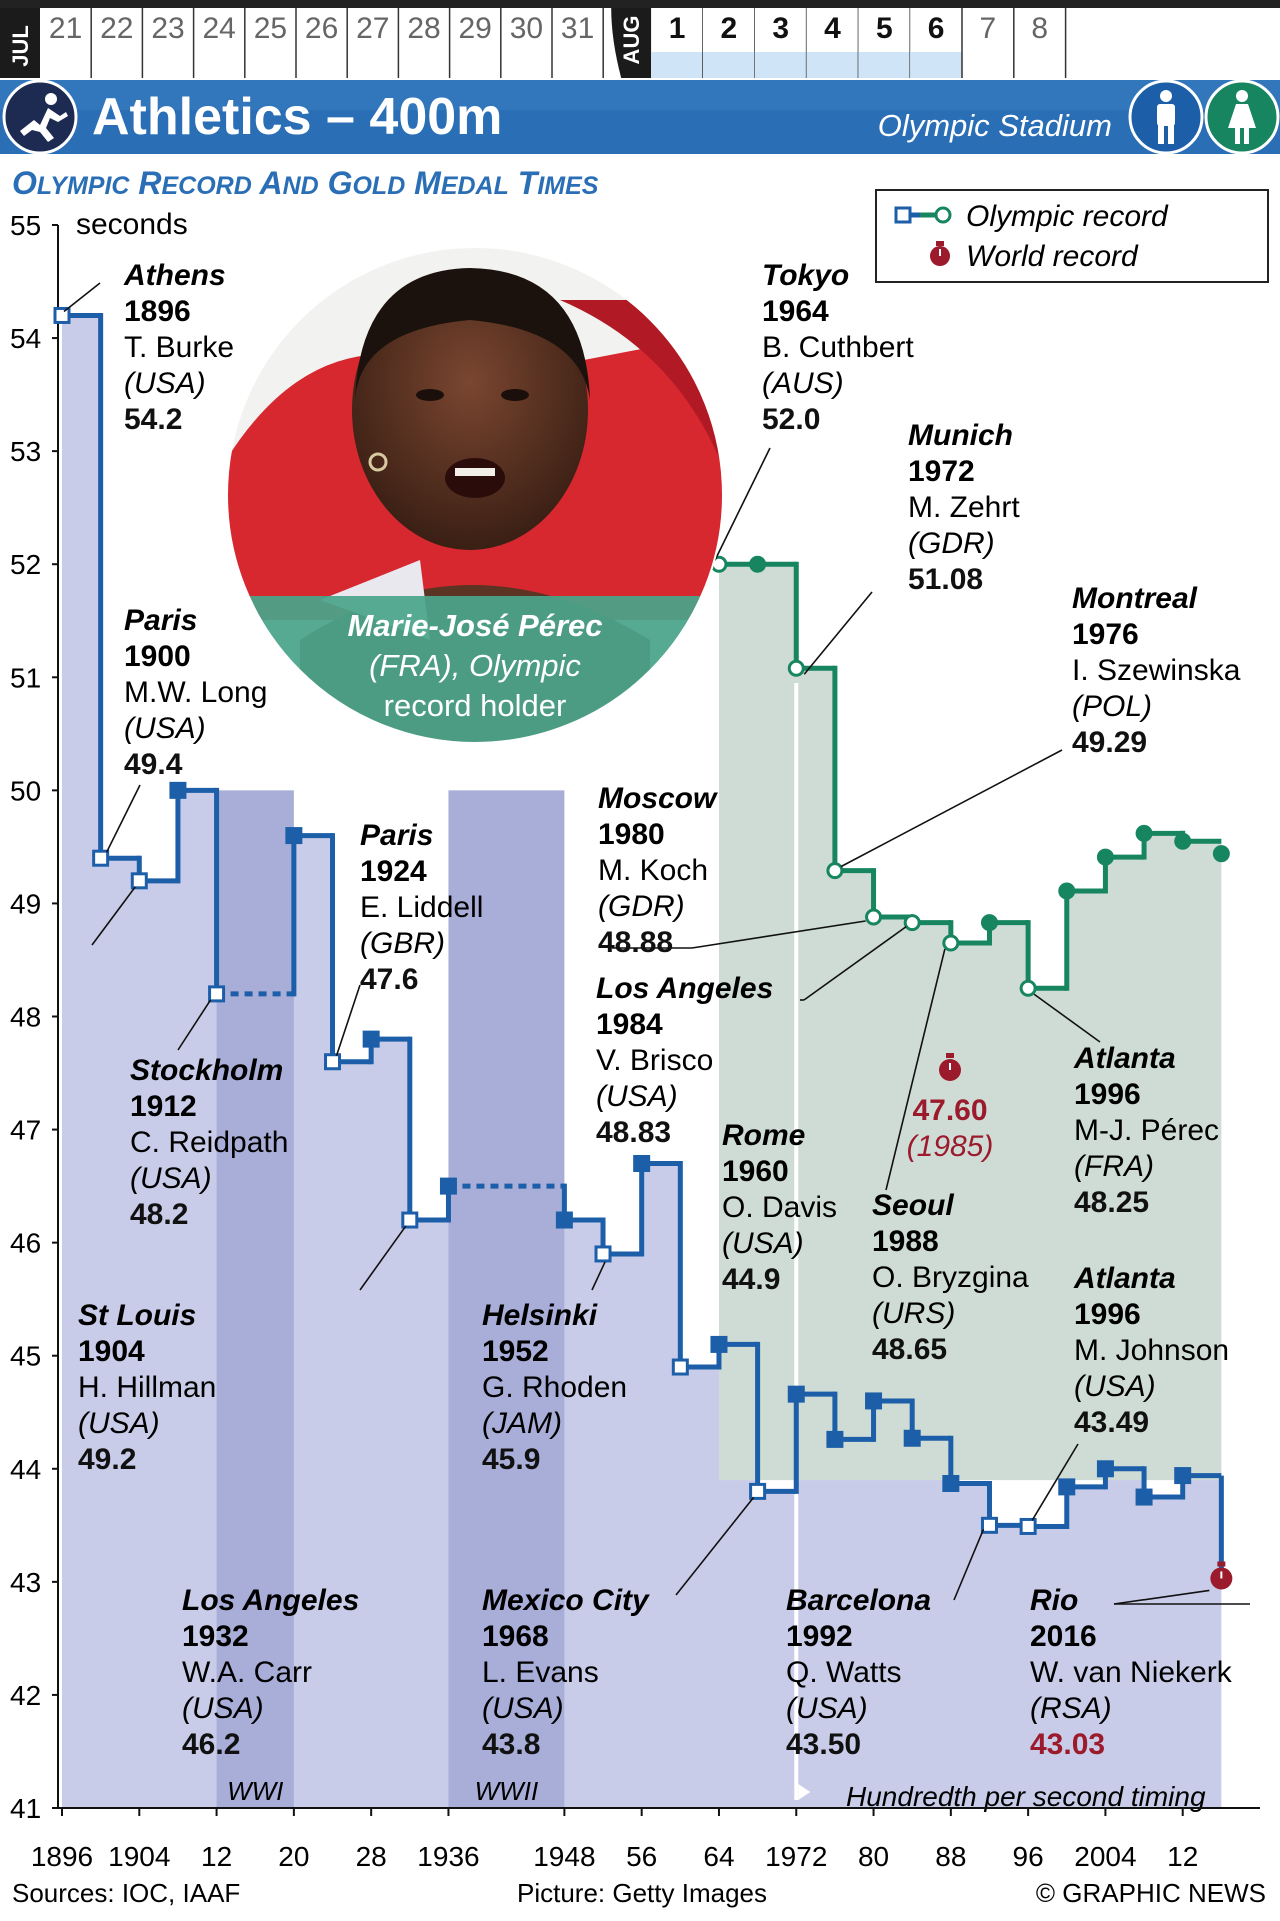  What do you see at coordinates (25, 1356) in the screenshot?
I see `y-tick-label: 45` at bounding box center [25, 1356].